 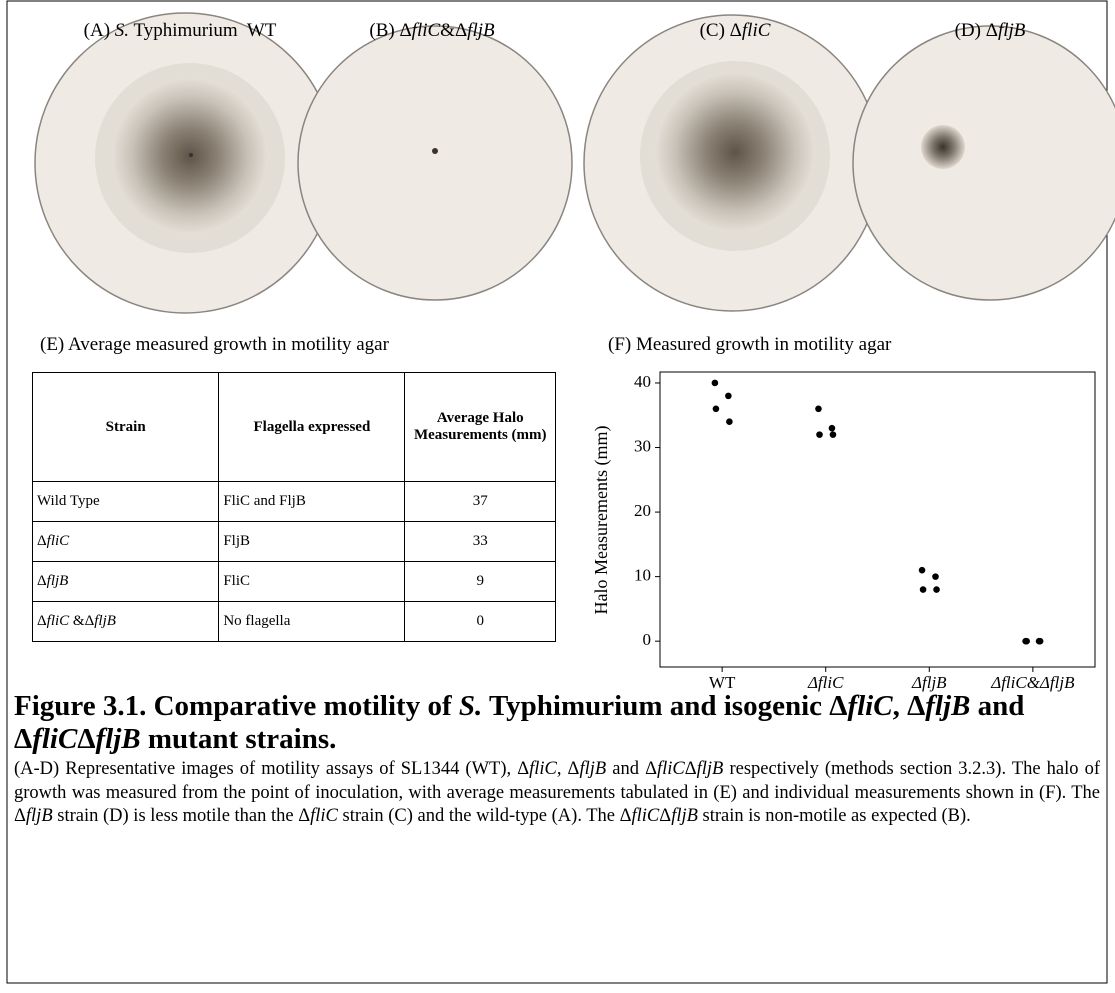 What do you see at coordinates (480, 621) in the screenshot?
I see `table-cell: 0` at bounding box center [480, 621].